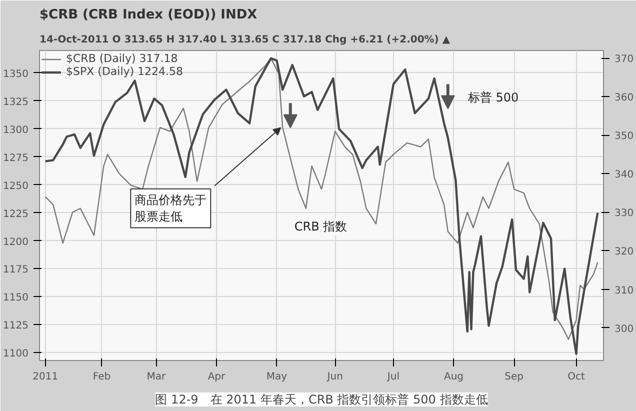  I want to click on y-tick-label: 1250, so click(16, 186).